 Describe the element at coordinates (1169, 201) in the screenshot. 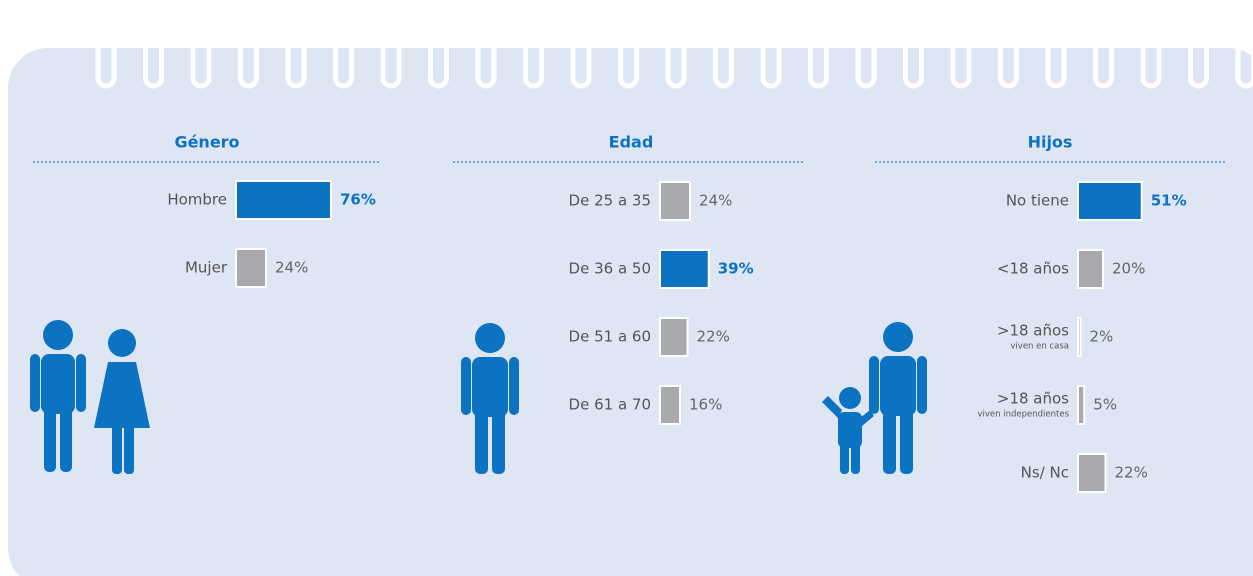

I see `value-label: 51%` at that location.